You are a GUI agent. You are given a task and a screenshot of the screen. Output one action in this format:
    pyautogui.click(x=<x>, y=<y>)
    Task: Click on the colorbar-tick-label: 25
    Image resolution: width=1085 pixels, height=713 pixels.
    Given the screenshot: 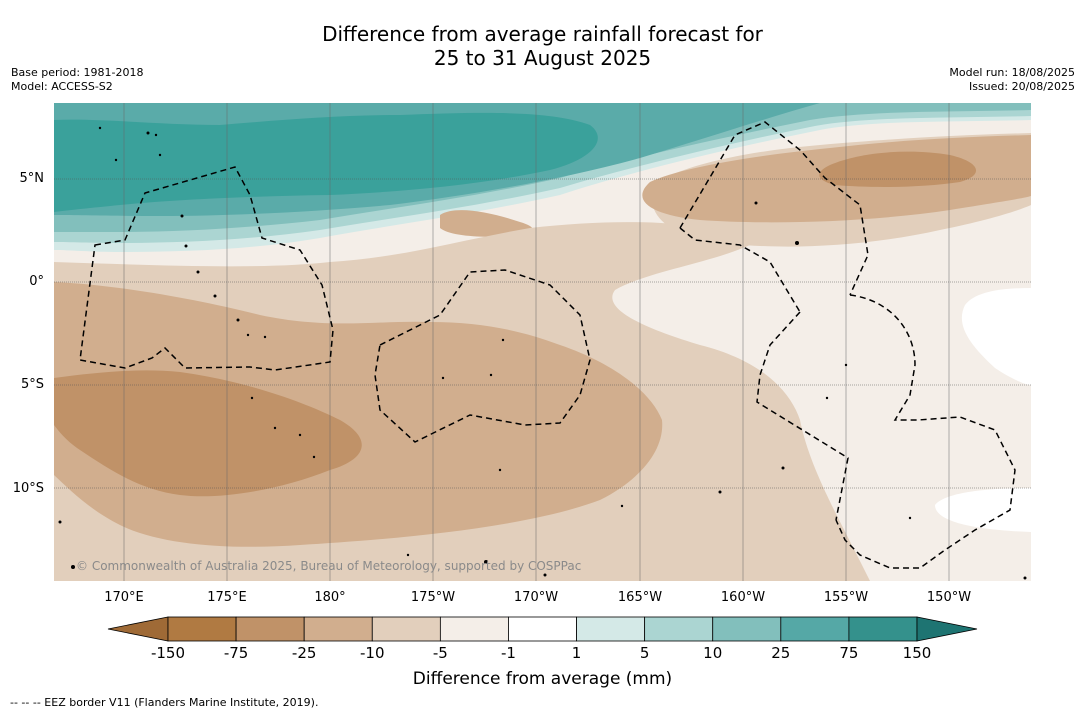 What is the action you would take?
    pyautogui.click(x=781, y=653)
    